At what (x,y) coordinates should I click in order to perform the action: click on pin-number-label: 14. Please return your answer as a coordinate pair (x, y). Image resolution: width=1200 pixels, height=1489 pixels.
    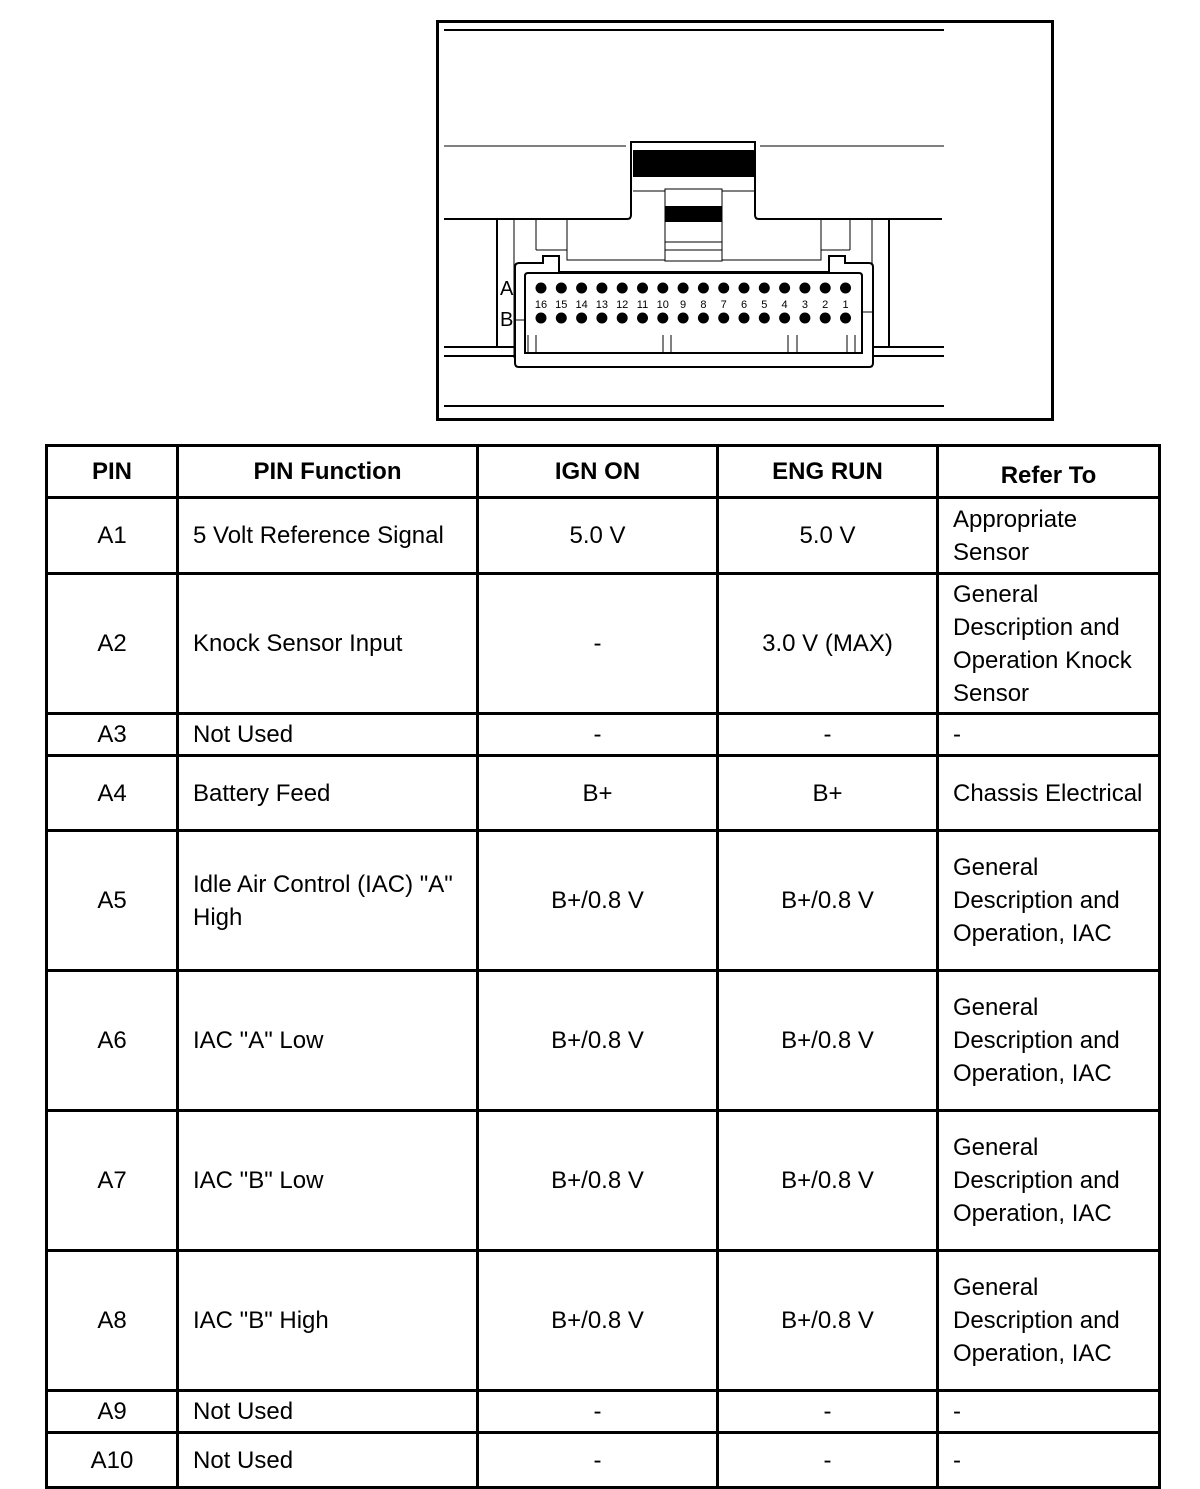
    Looking at the image, I should click on (581, 305).